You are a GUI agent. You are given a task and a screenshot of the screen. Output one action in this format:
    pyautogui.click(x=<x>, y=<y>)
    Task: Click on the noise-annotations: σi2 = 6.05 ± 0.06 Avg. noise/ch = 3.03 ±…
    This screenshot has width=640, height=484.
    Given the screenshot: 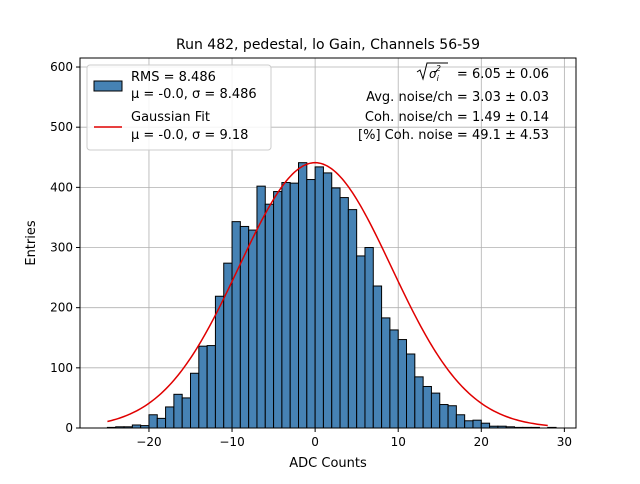 What is the action you would take?
    pyautogui.click(x=453, y=102)
    